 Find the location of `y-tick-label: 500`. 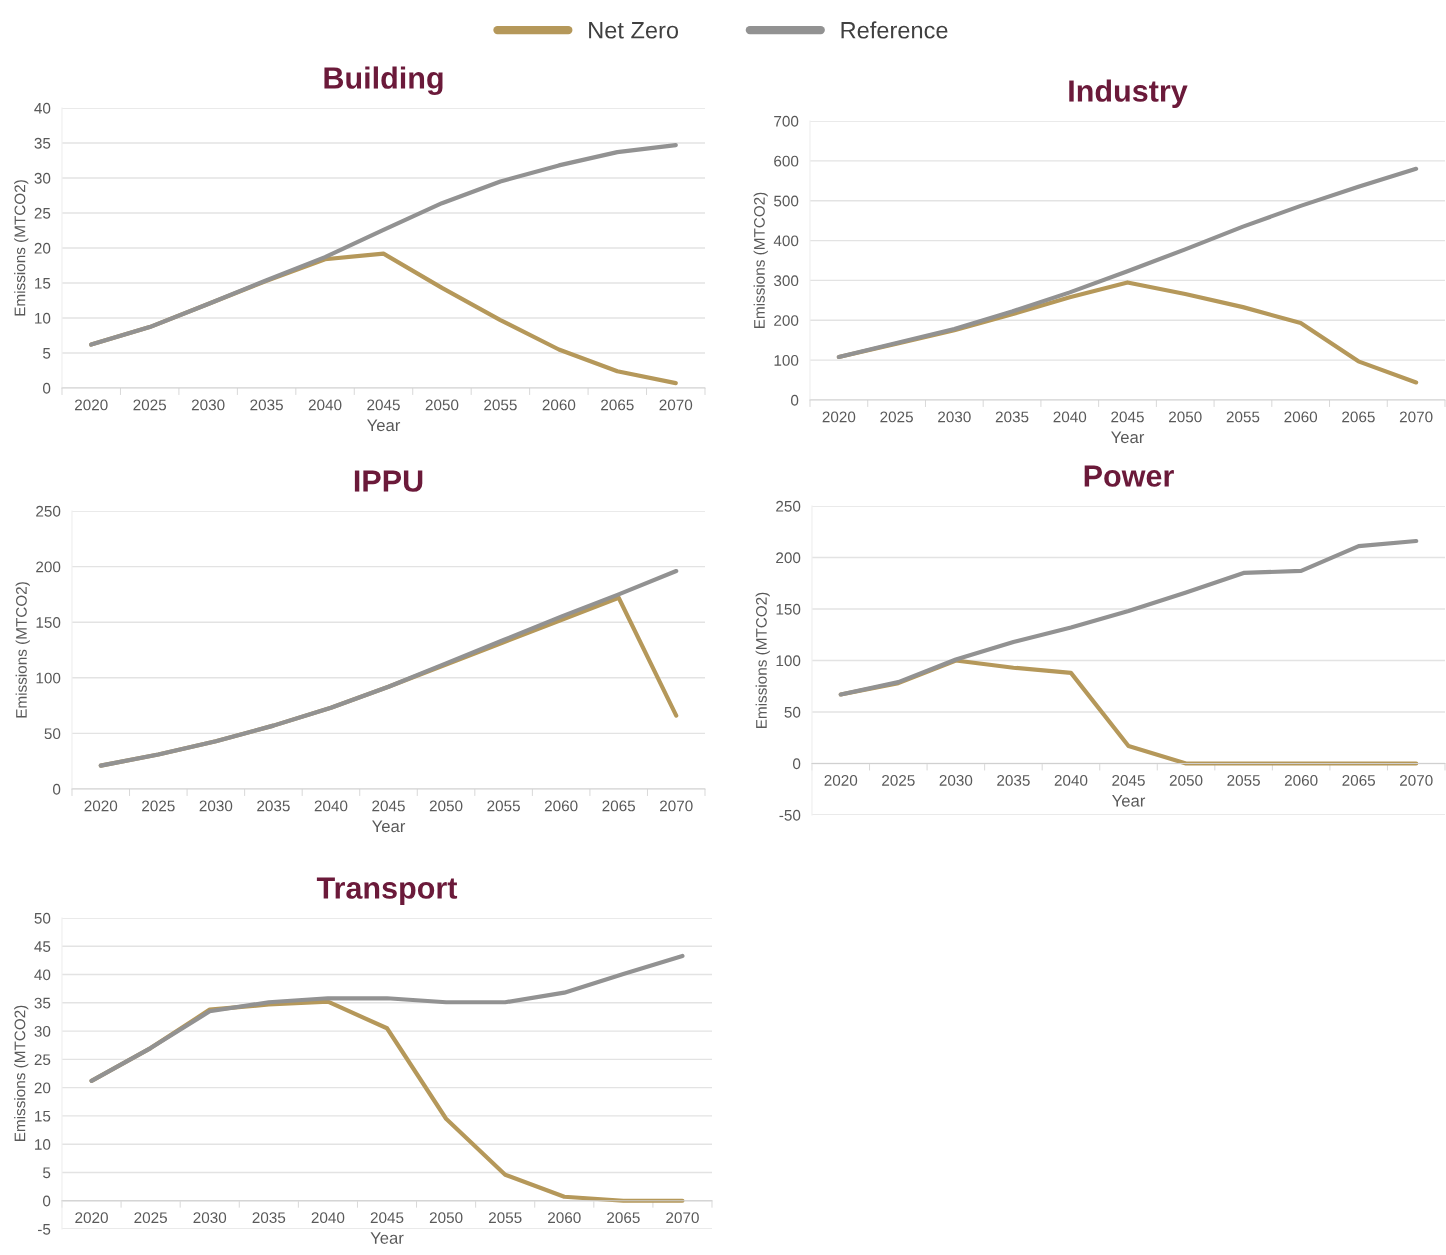

y-tick-label: 500 is located at coordinates (786, 201).